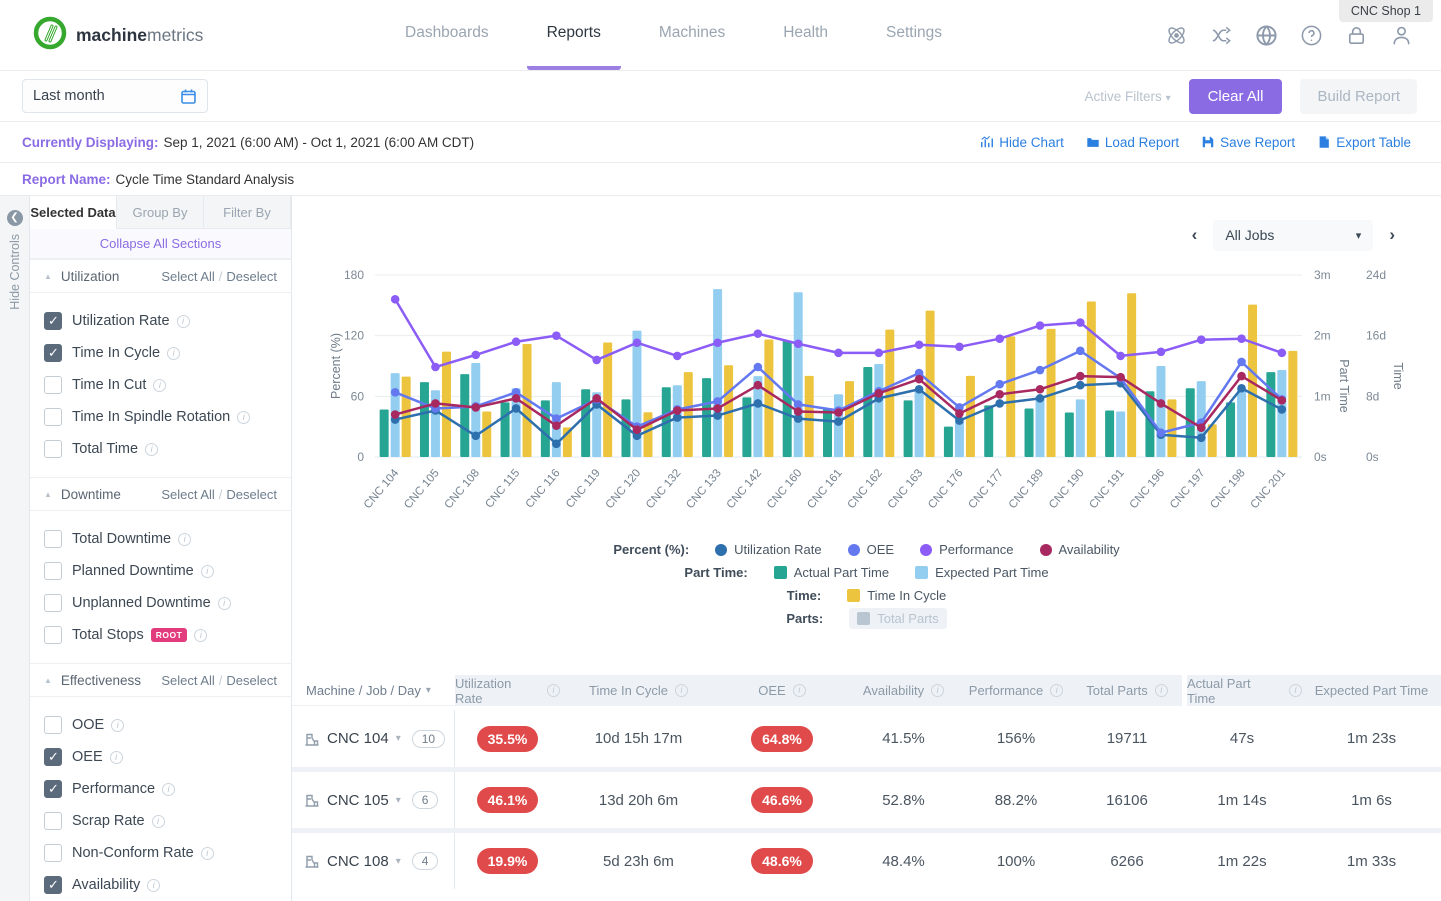 The image size is (1441, 901). What do you see at coordinates (160, 680) in the screenshot?
I see `section-header-effectiveness: ▲ Effectiveness Select All / Deselect` at bounding box center [160, 680].